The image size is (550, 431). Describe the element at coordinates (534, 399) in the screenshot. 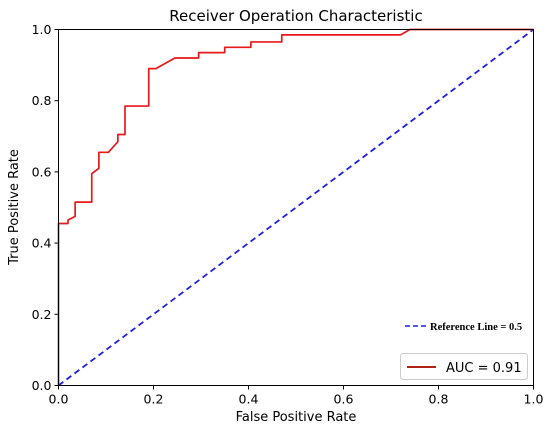

I see `x-tick-label: 1.0` at that location.